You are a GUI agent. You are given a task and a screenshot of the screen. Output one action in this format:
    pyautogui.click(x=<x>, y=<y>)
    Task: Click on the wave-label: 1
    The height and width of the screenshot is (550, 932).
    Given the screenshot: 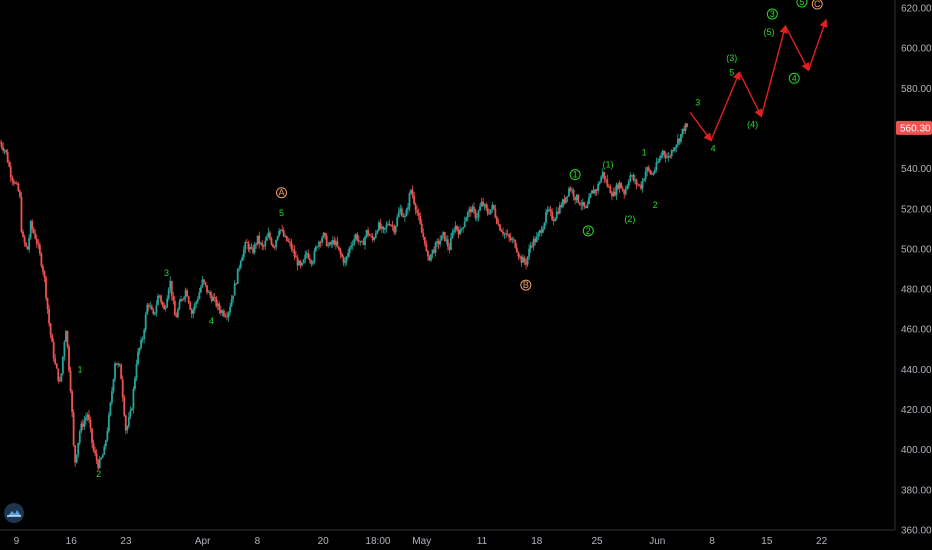 What is the action you would take?
    pyautogui.click(x=79, y=369)
    